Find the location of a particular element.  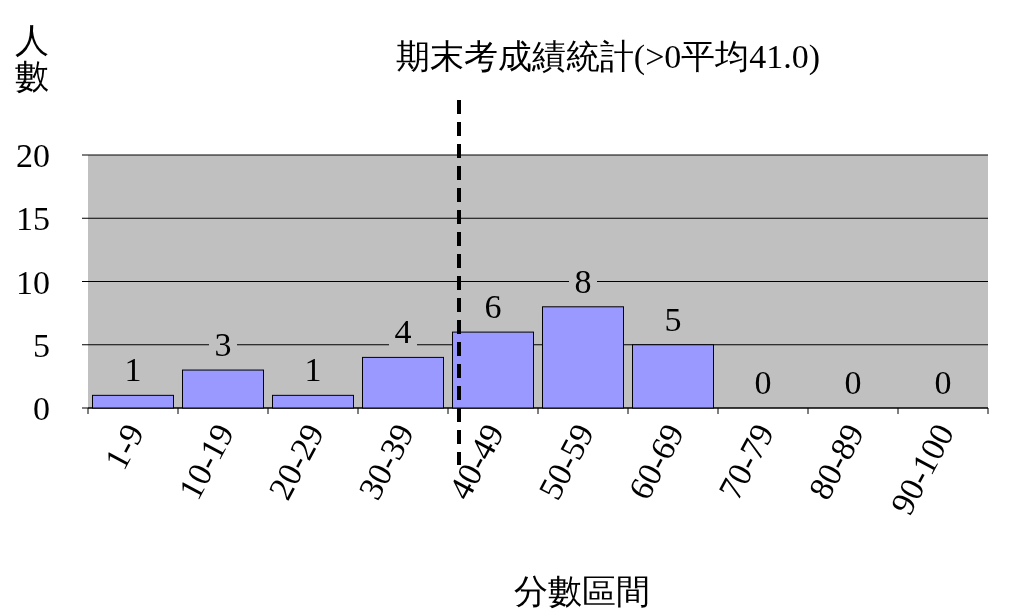

data-label: 3 is located at coordinates (223, 345).